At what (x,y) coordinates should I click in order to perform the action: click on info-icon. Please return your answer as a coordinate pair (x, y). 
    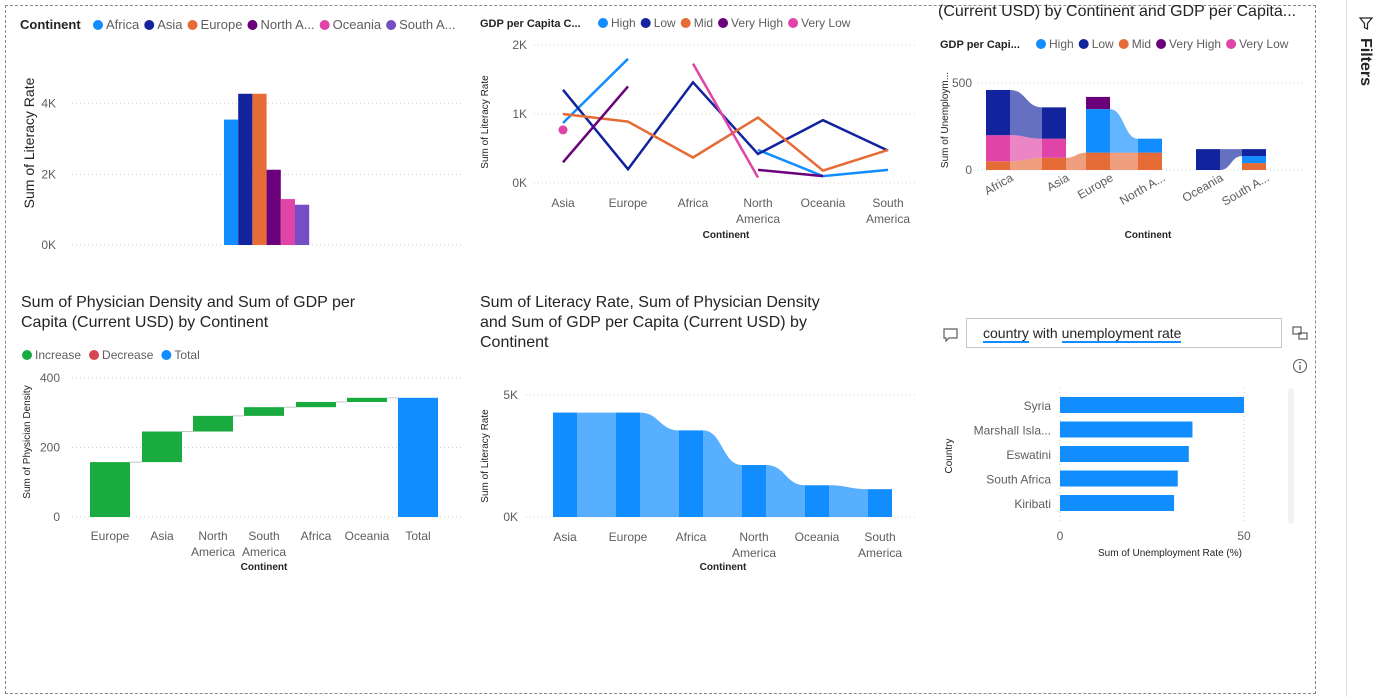
    Looking at the image, I should click on (1300, 366).